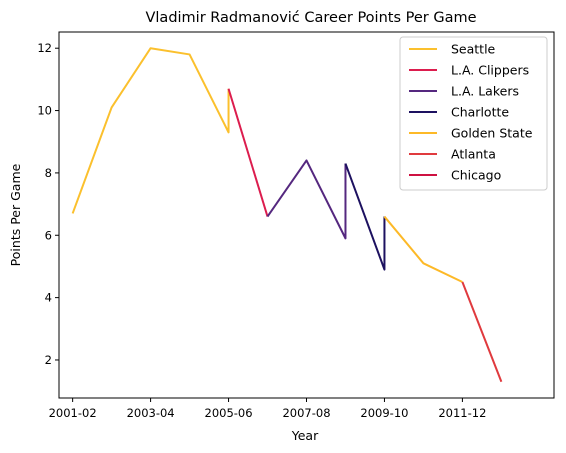 Image resolution: width=566 pixels, height=453 pixels. I want to click on y-tick-label: 12, so click(44, 48).